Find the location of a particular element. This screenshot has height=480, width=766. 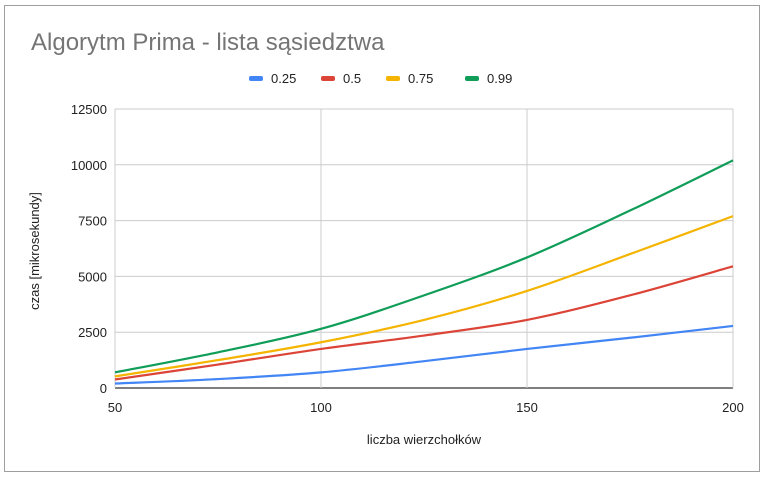

x-tick-label: 50 is located at coordinates (115, 407).